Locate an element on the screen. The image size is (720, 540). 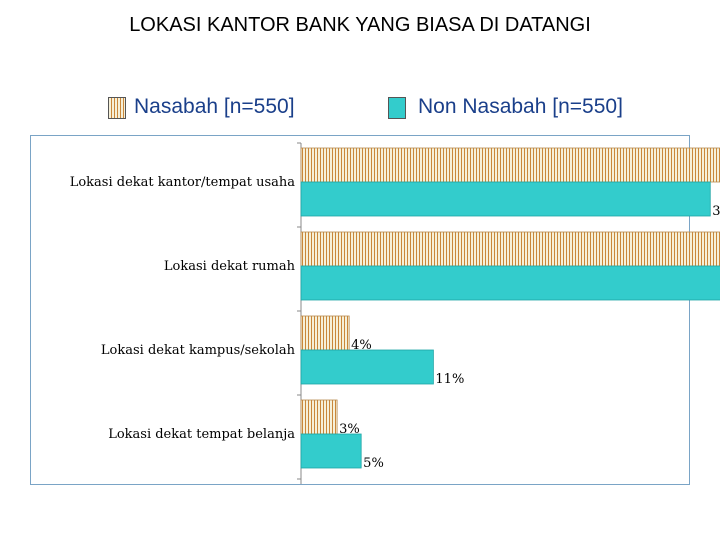
data-label-nasabah: 4% is located at coordinates (361, 345).